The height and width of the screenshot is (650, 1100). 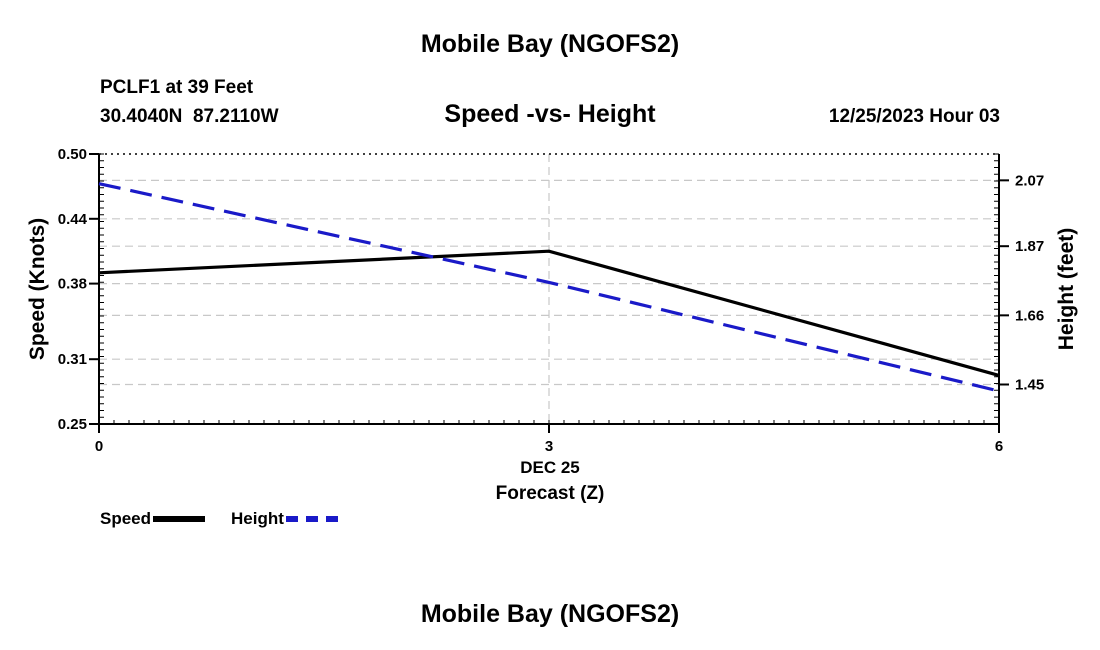 I want to click on x-date-label: DEC 25, so click(x=550, y=467).